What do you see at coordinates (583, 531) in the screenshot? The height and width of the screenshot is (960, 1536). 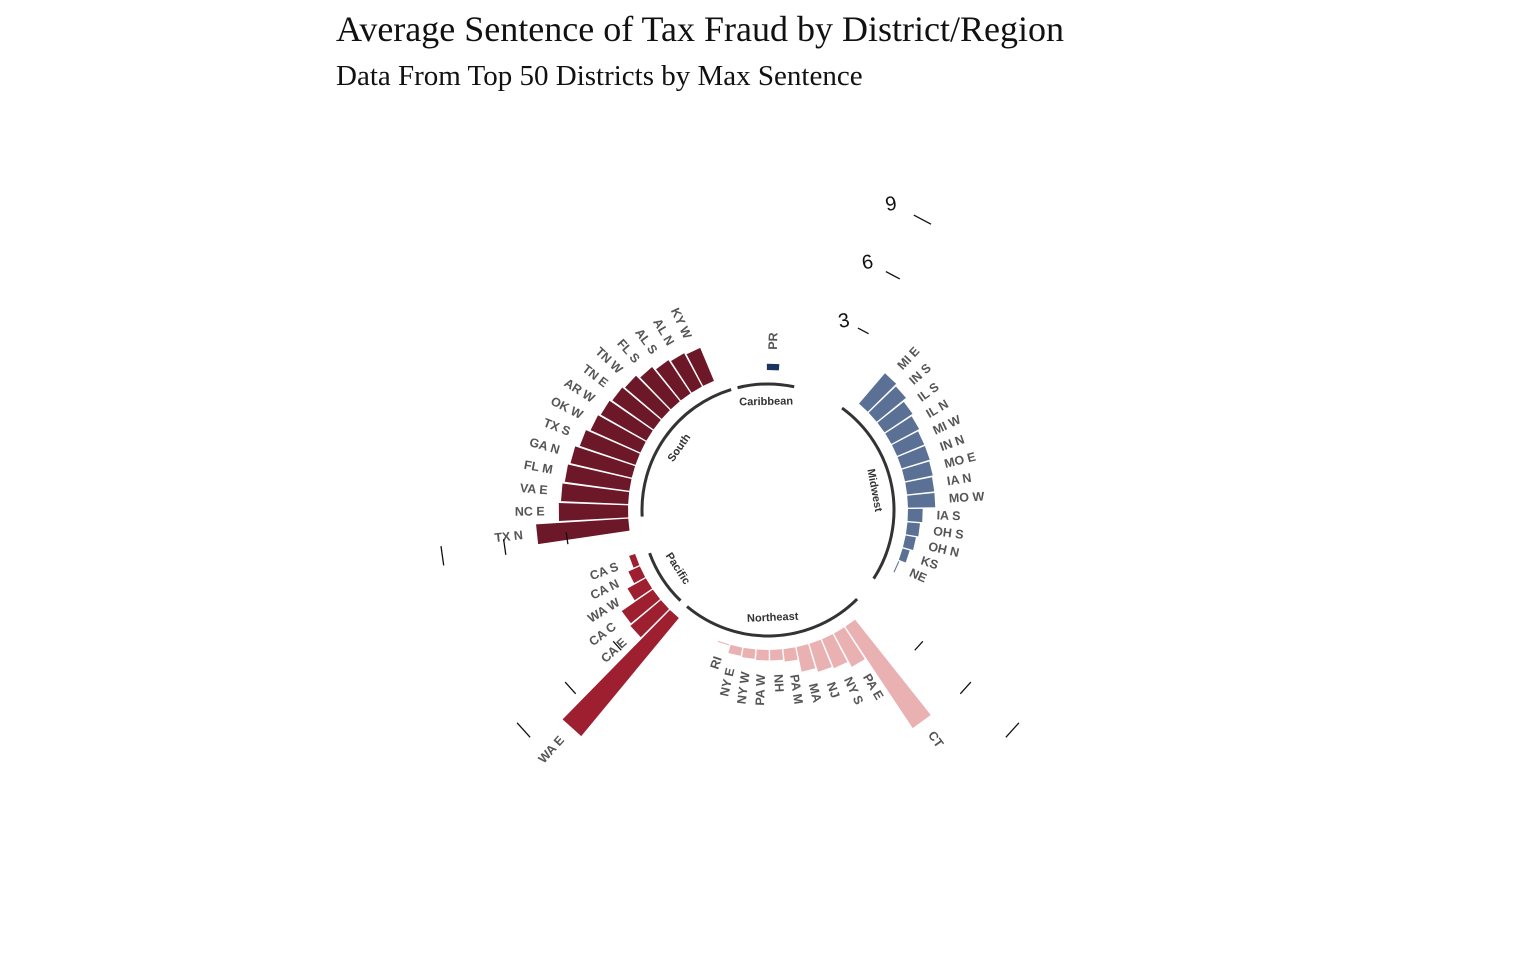 I see `bar-tx-n` at bounding box center [583, 531].